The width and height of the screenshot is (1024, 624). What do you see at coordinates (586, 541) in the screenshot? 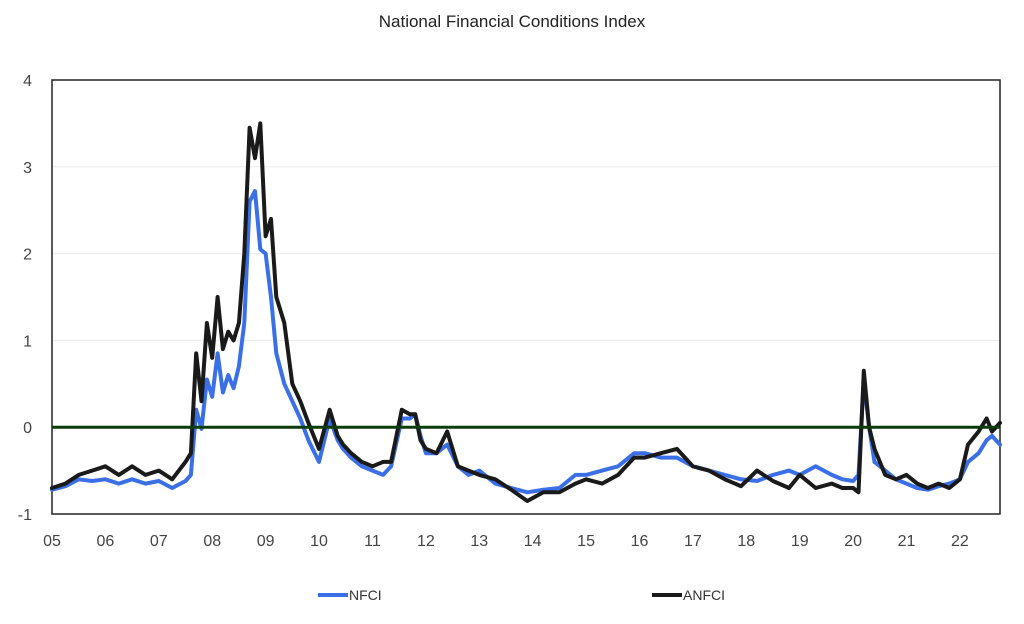
I see `x-tick-label: 15` at bounding box center [586, 541].